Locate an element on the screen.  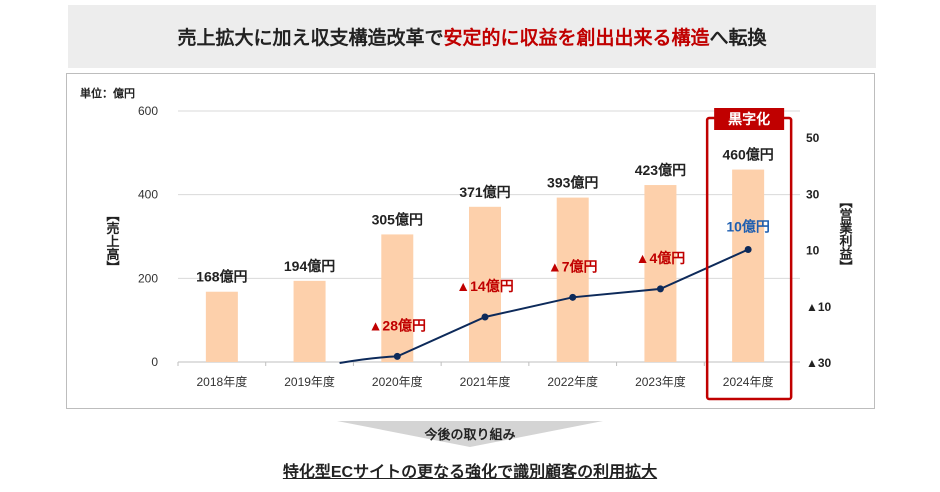
title-prefix: 売上拡大に加え収支構造改革で is located at coordinates (310, 38).